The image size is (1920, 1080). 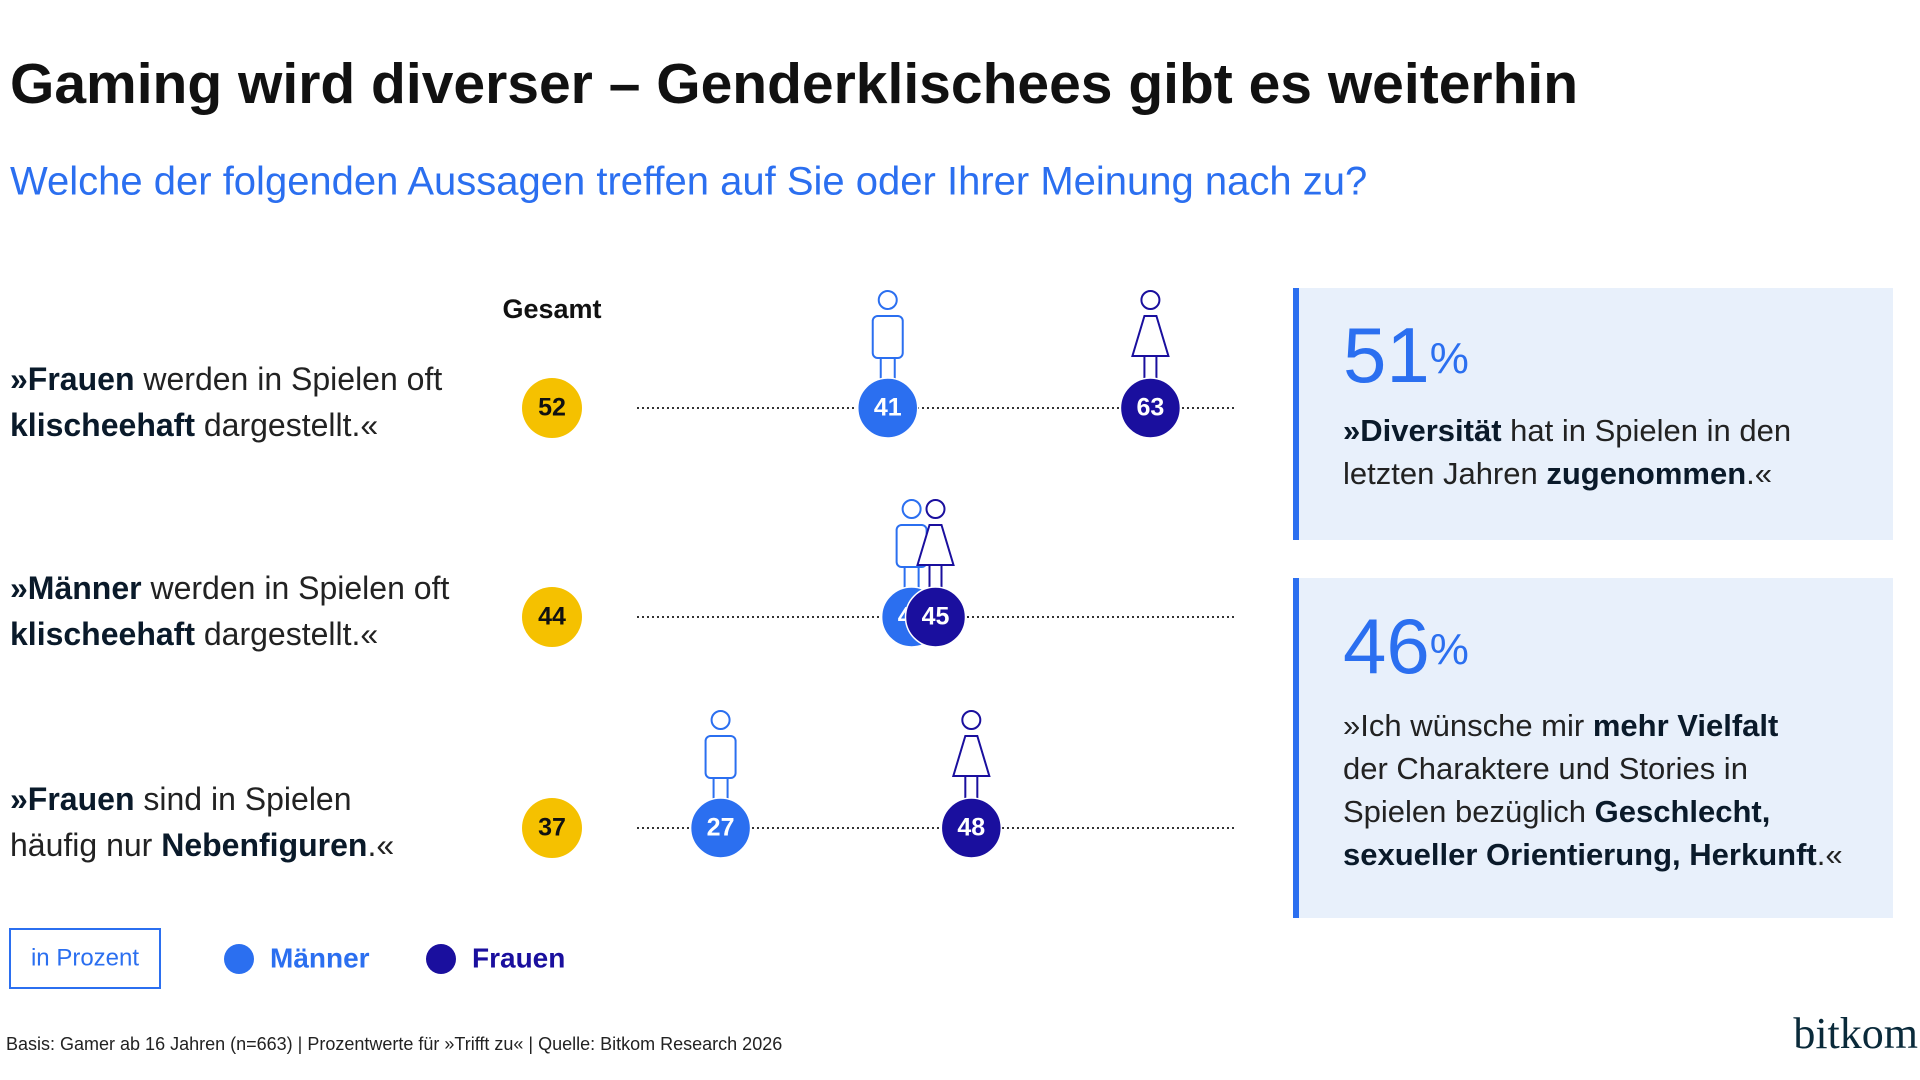 I want to click on dot-label: 48, so click(x=971, y=828).